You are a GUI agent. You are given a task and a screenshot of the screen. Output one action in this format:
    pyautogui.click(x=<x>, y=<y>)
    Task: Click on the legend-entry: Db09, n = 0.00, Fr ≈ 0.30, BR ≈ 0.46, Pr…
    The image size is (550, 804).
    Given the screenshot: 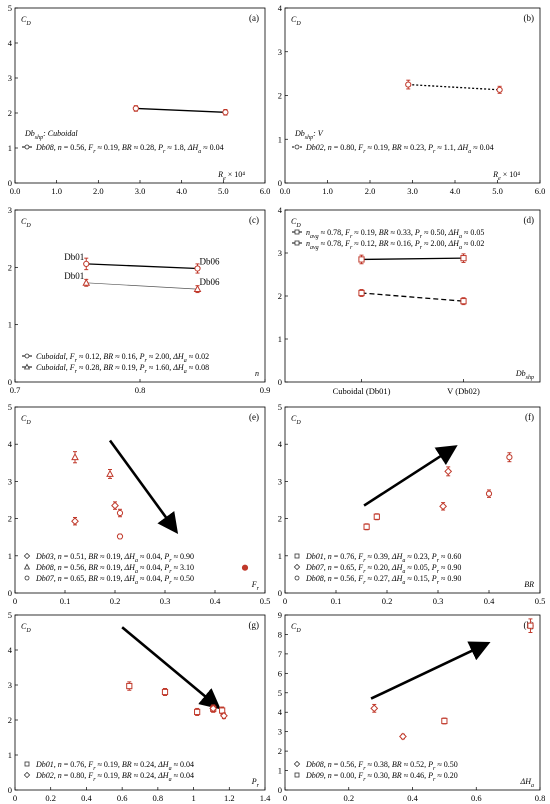 What is the action you would take?
    pyautogui.click(x=376, y=777)
    